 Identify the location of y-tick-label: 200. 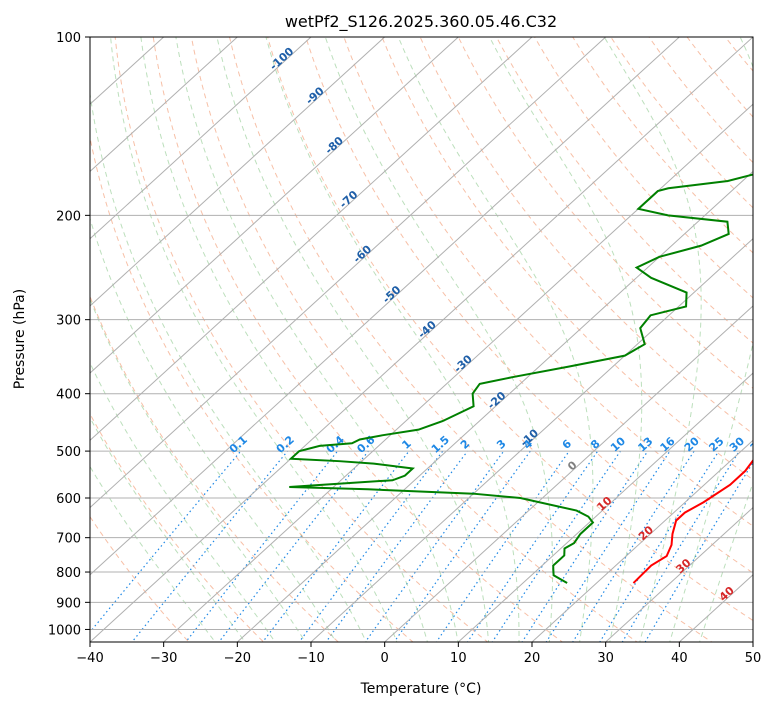
(68, 216).